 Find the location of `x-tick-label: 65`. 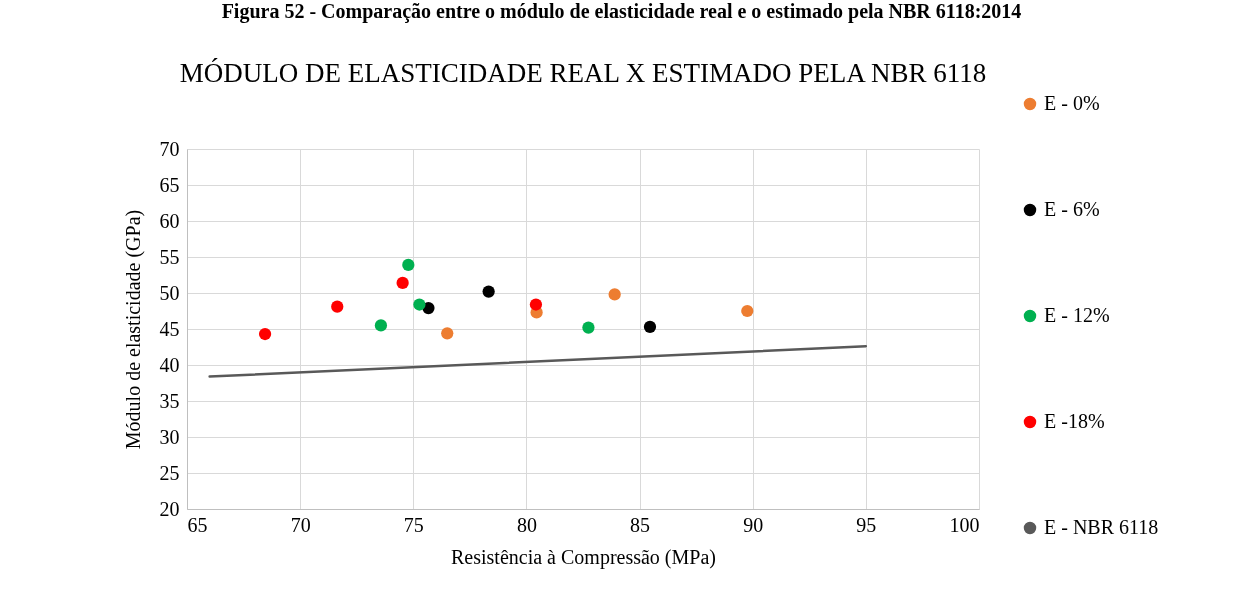

x-tick-label: 65 is located at coordinates (197, 524).